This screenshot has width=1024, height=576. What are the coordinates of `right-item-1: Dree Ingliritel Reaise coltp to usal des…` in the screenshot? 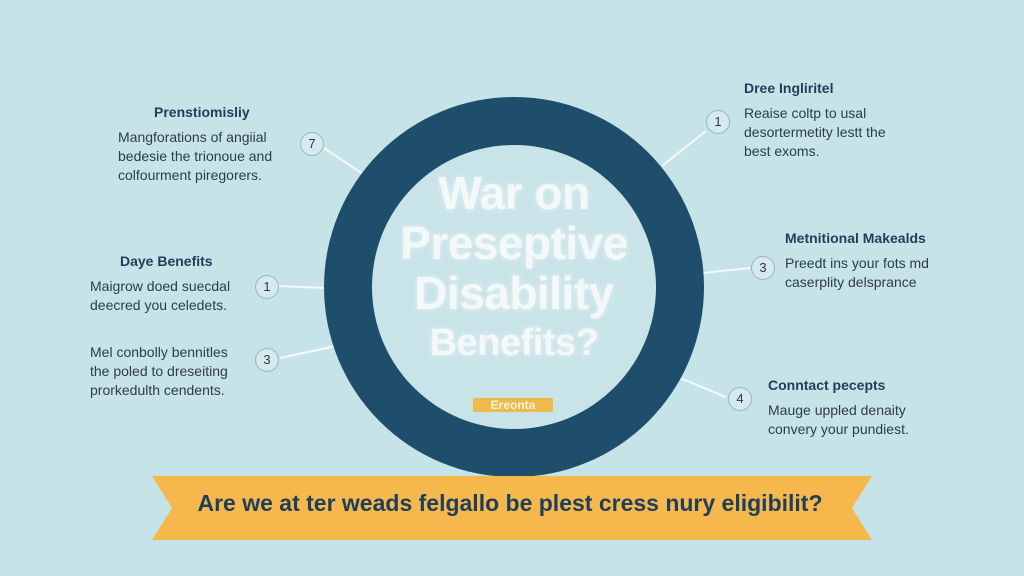 It's located at (815, 120).